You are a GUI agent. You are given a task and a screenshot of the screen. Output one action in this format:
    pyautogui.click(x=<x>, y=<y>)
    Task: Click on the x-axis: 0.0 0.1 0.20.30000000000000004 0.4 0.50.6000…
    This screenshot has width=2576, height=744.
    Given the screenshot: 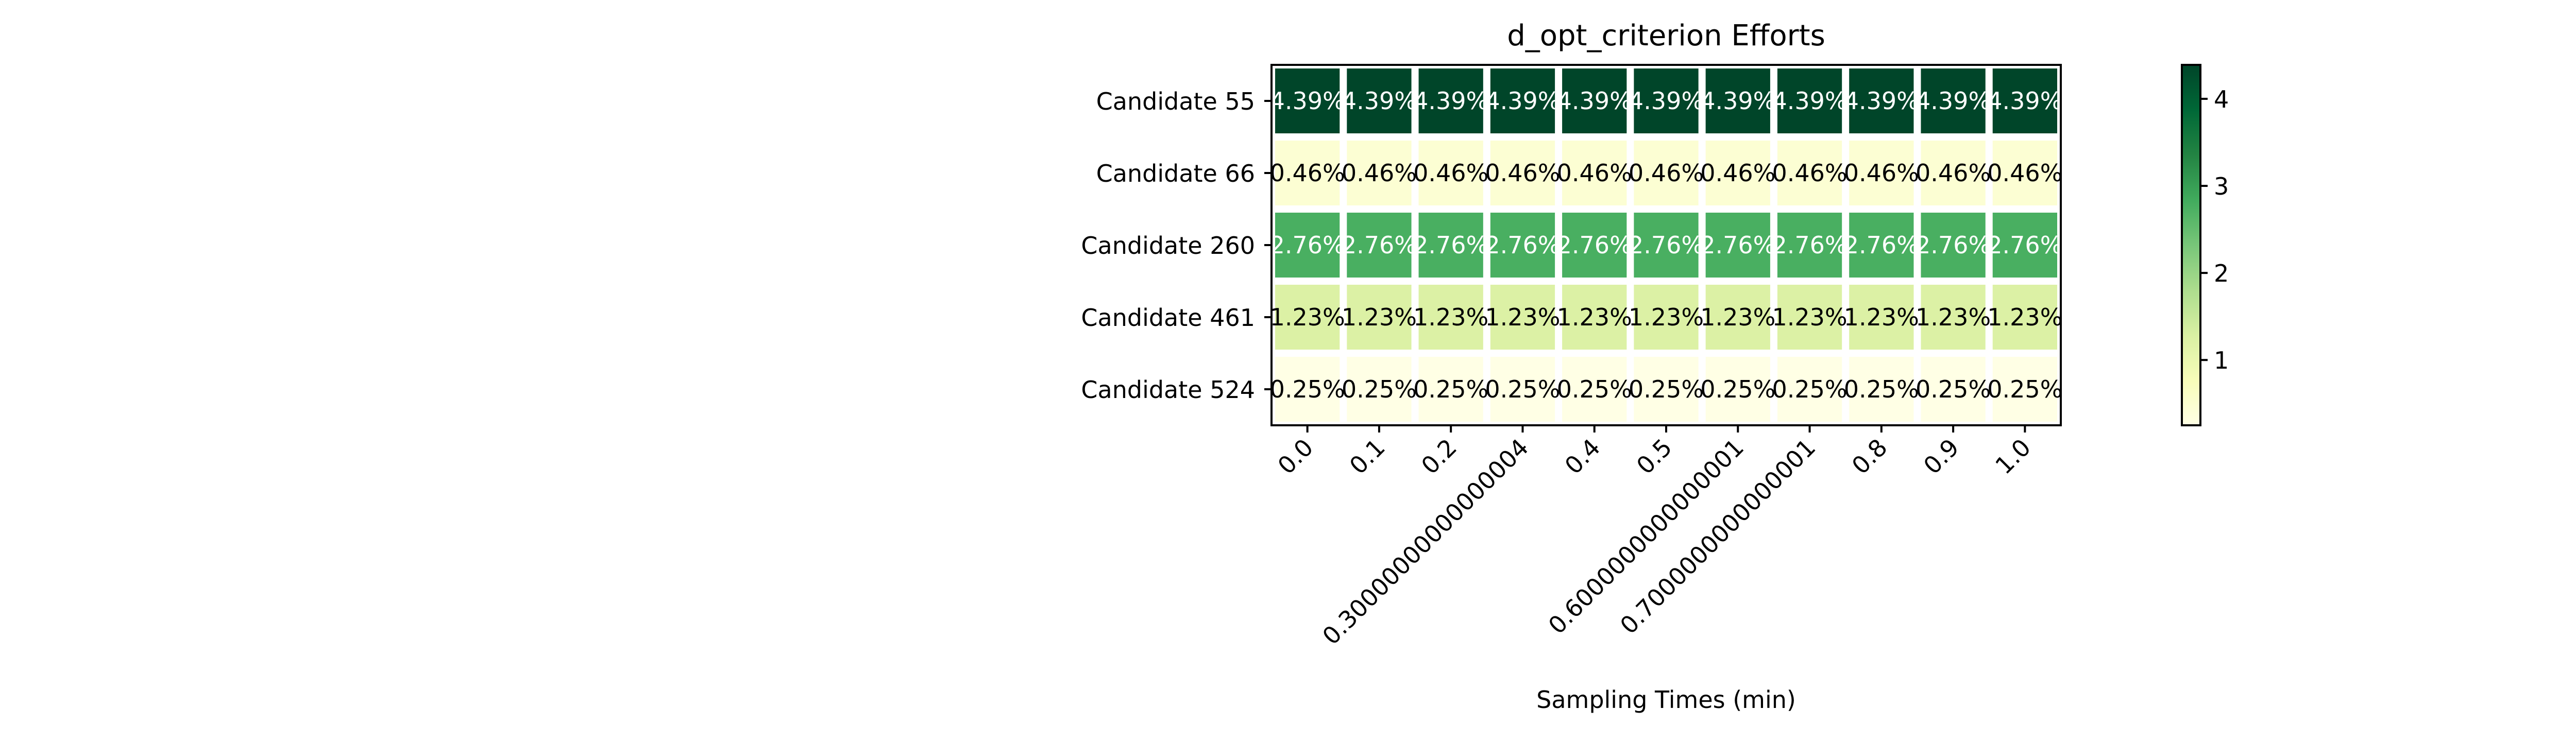 What is the action you would take?
    pyautogui.click(x=1654, y=537)
    